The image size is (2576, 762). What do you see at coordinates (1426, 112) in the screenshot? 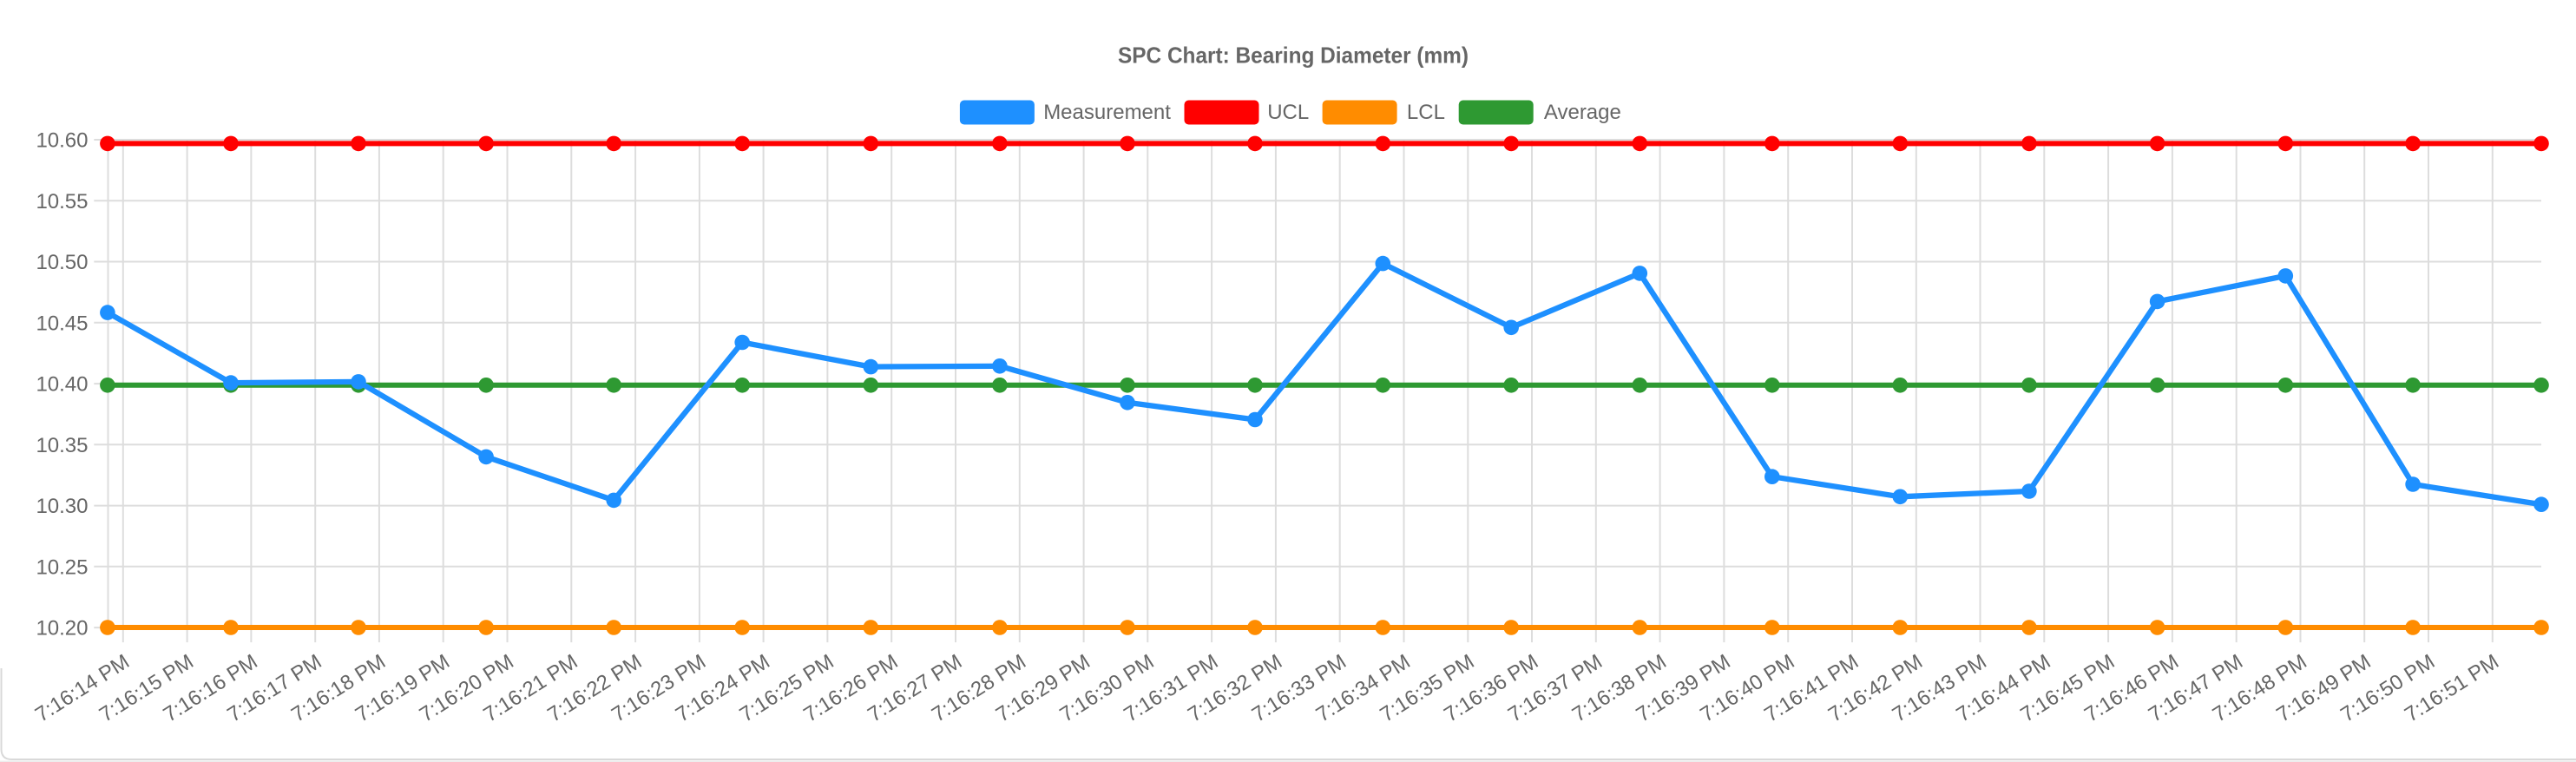
I see `svg-text: LCL` at bounding box center [1426, 112].